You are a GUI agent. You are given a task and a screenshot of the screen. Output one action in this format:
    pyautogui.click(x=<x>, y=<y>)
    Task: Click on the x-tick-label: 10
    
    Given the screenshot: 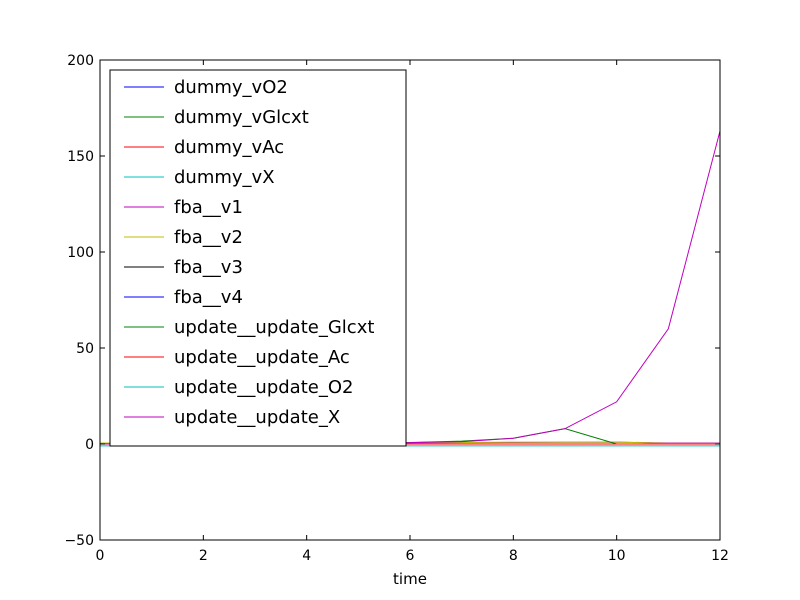 What is the action you would take?
    pyautogui.click(x=617, y=556)
    